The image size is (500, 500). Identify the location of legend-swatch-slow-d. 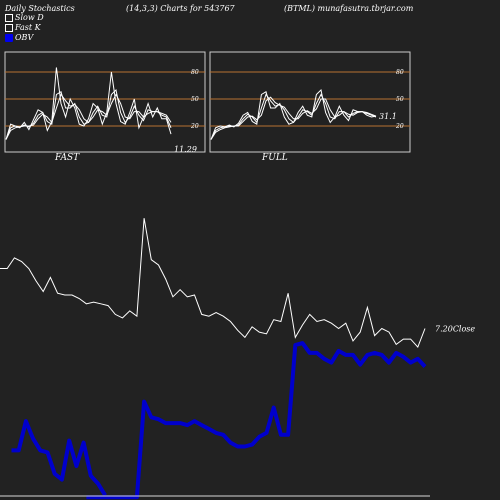
(9, 18).